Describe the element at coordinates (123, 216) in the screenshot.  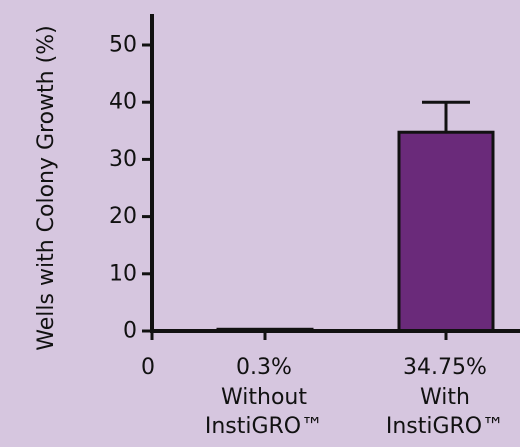
I see `y-tick-label-20: 20` at that location.